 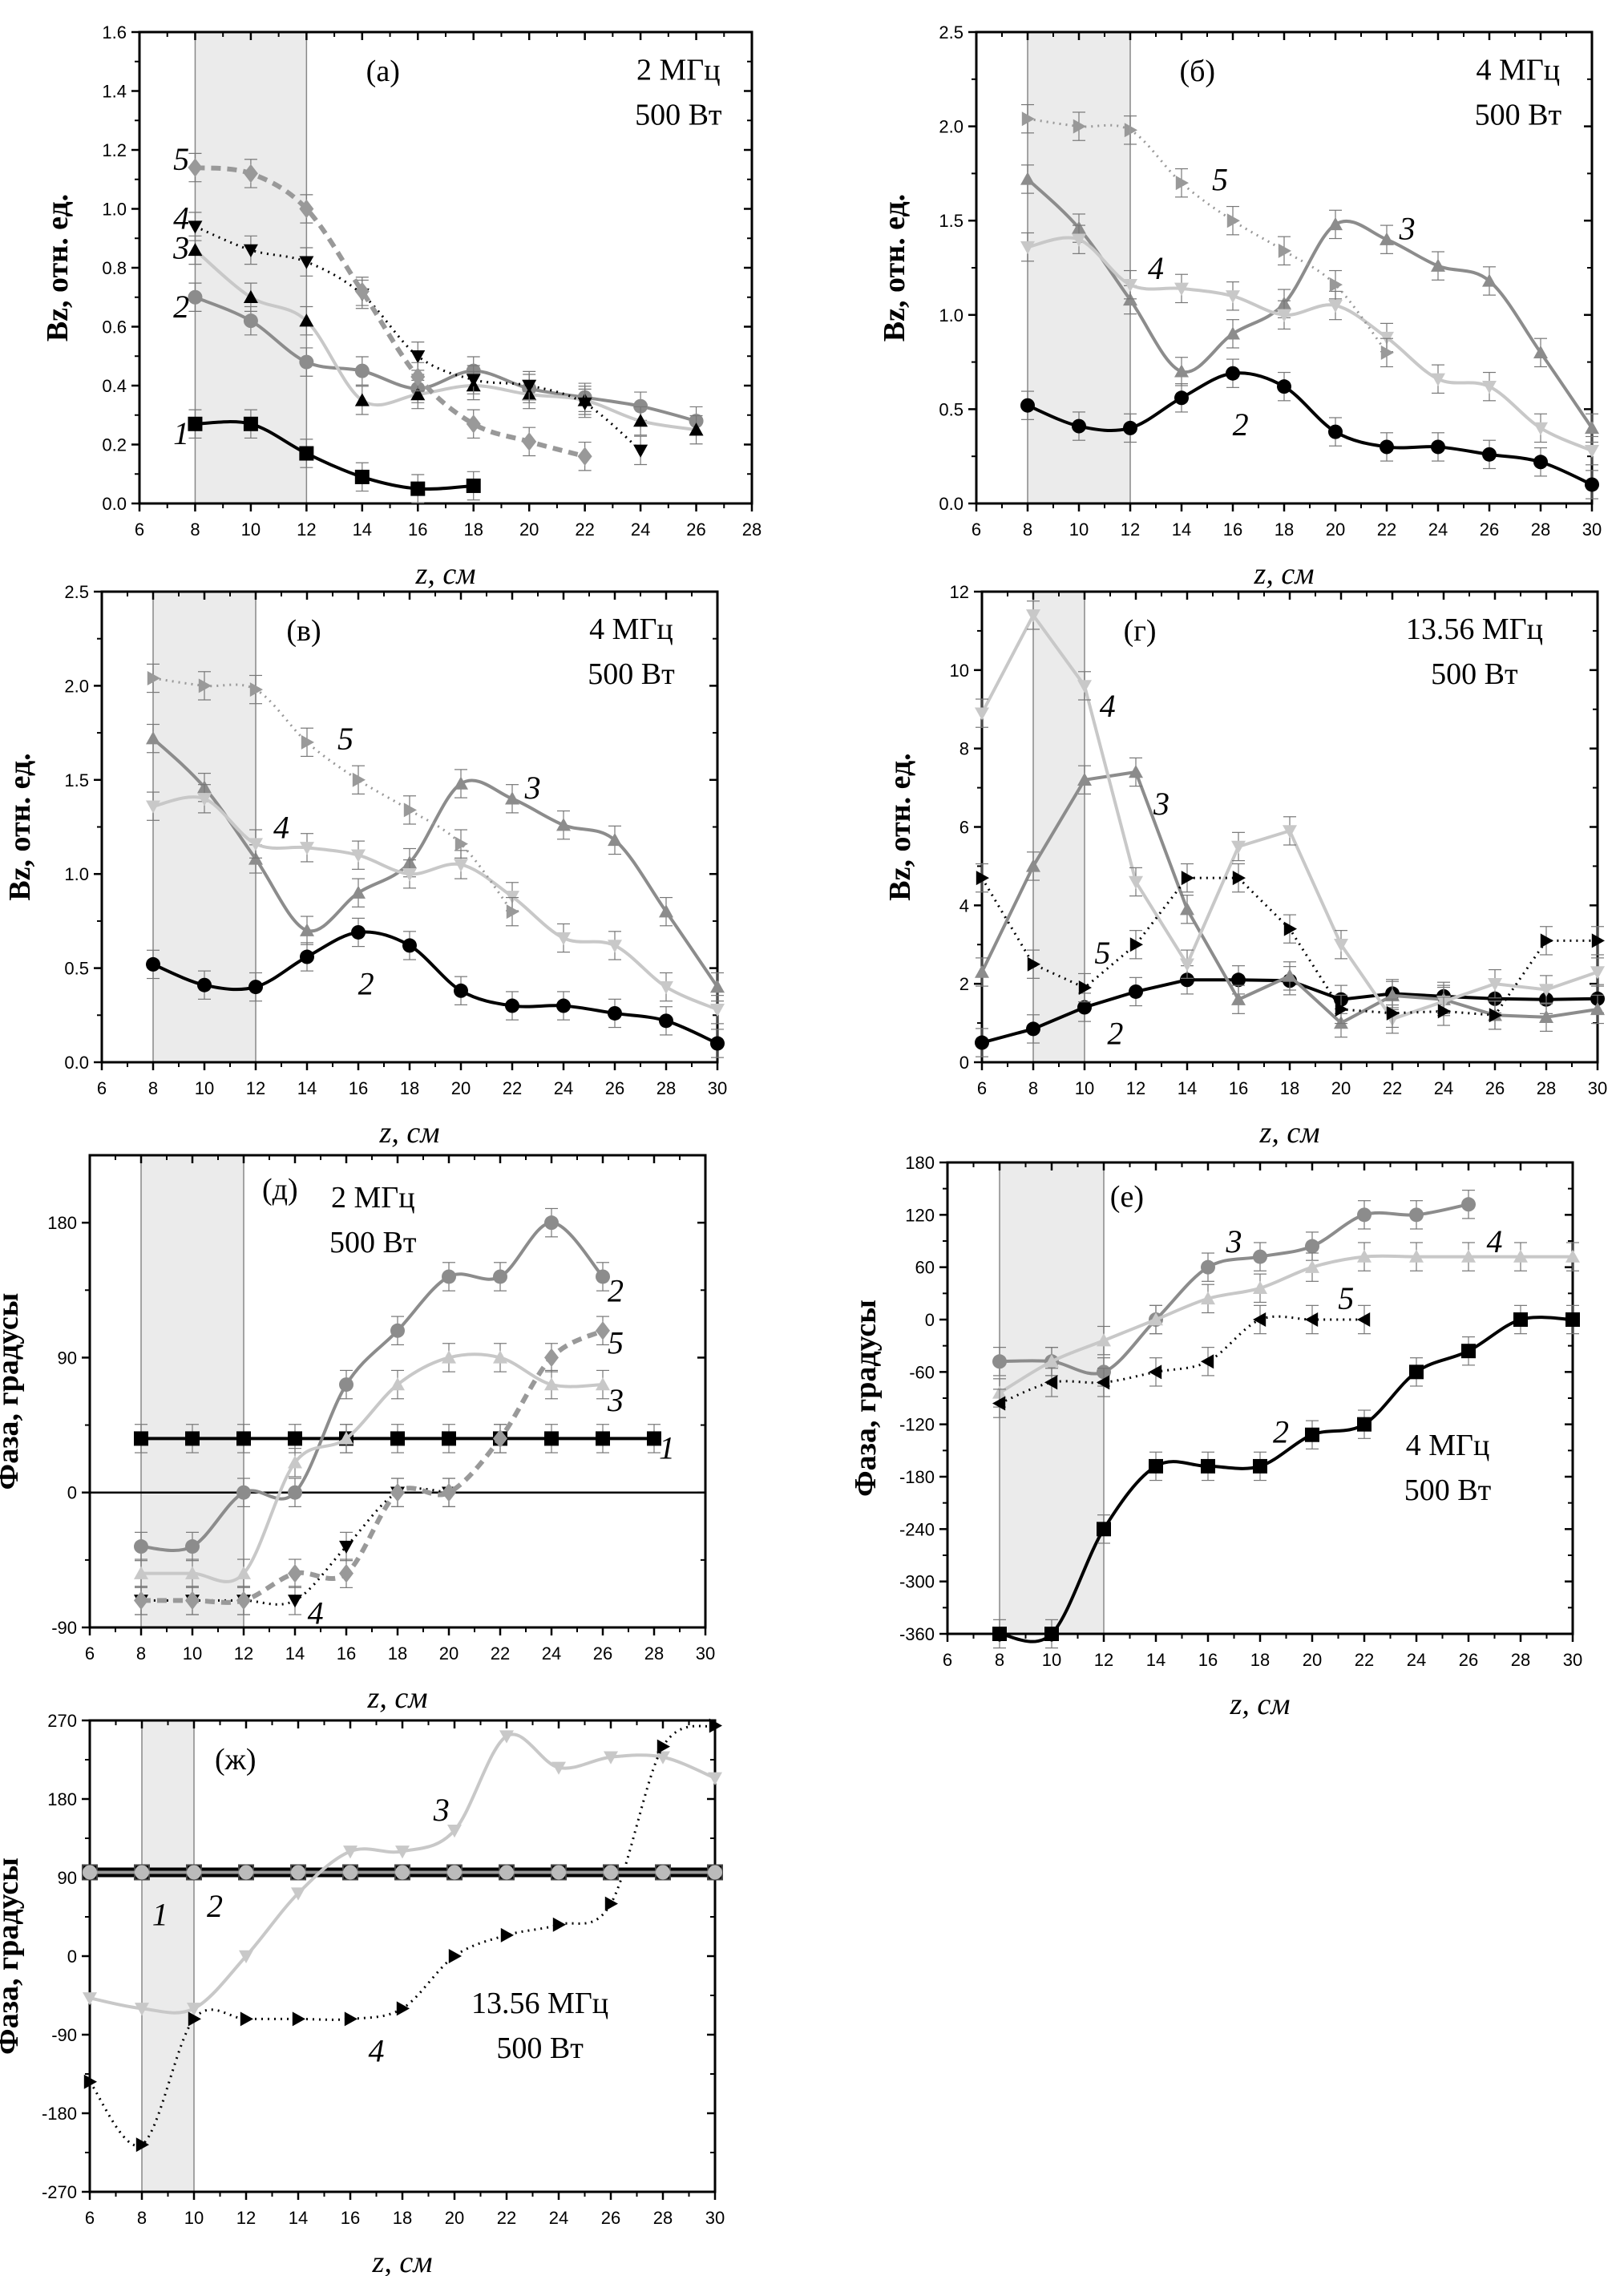 I want to click on x-tick-label: 10, so click(x=1079, y=530).